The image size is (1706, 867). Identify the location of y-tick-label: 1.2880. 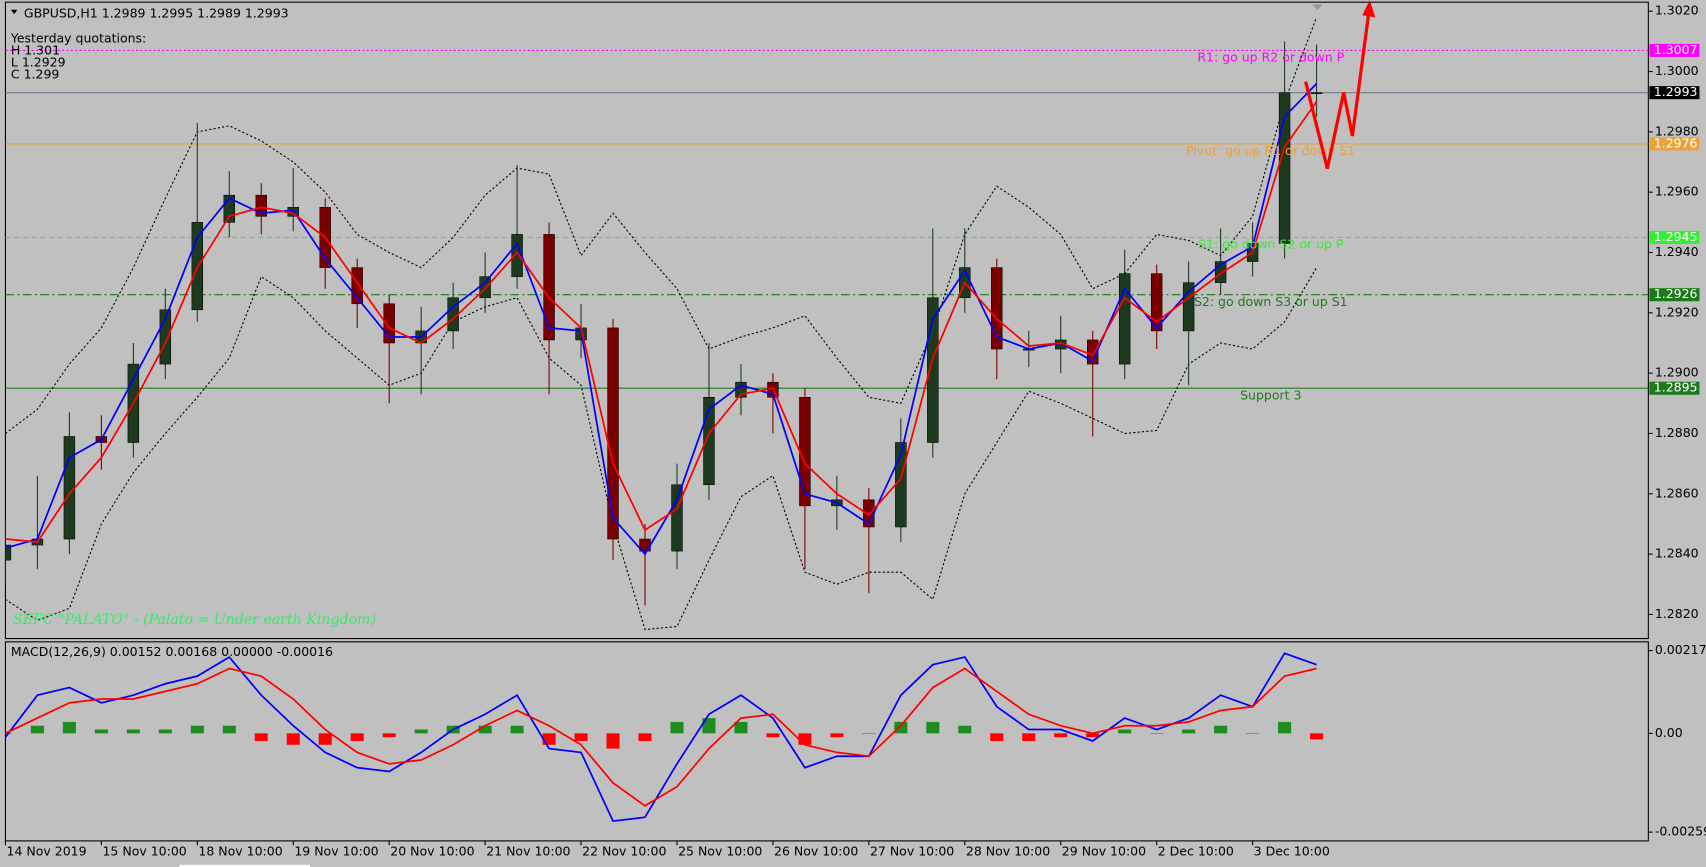
(1677, 432).